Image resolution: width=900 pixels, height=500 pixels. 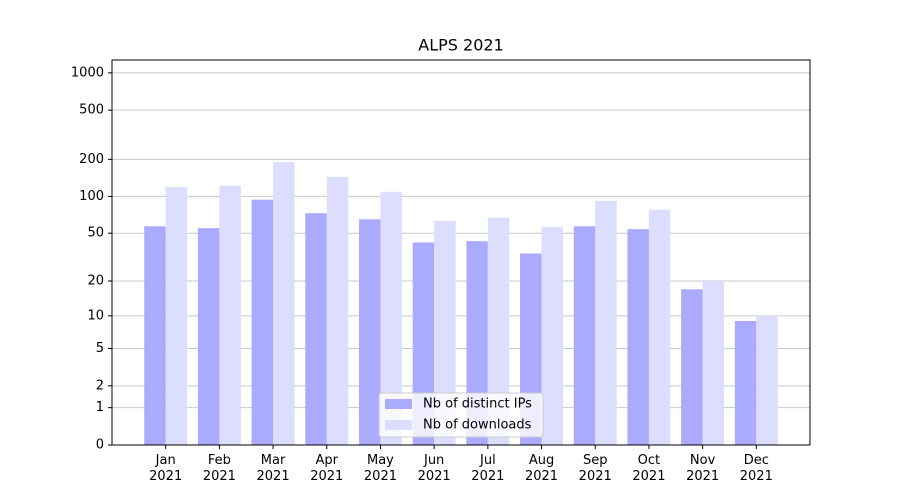 I want to click on legend: Nb of distinct IPs Nb of downloads, so click(x=461, y=415).